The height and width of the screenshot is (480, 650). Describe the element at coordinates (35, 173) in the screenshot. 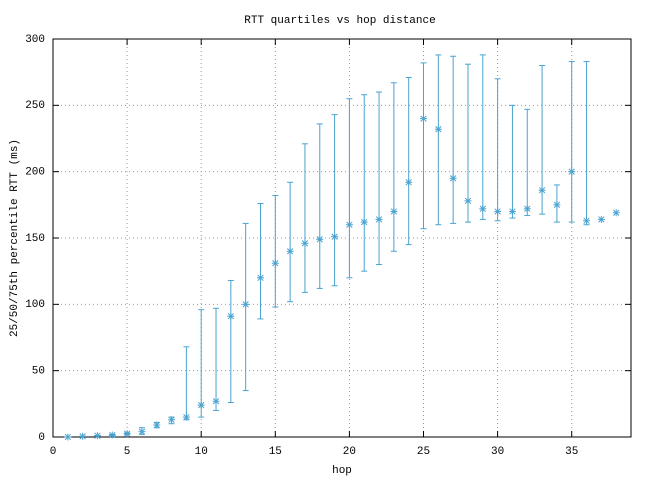

I see `y-tick-label: 200` at that location.